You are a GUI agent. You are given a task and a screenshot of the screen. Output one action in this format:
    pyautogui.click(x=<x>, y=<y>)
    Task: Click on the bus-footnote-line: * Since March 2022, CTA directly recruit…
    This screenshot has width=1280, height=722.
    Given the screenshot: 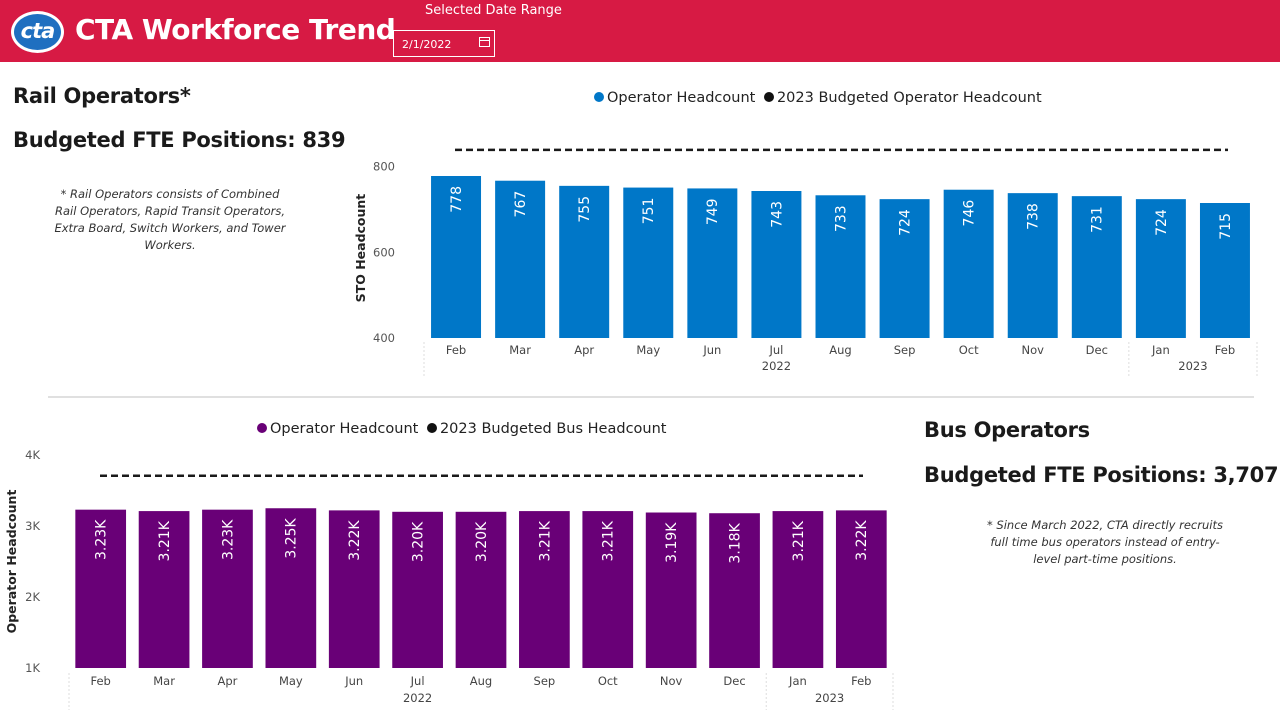 What is the action you would take?
    pyautogui.click(x=1105, y=525)
    